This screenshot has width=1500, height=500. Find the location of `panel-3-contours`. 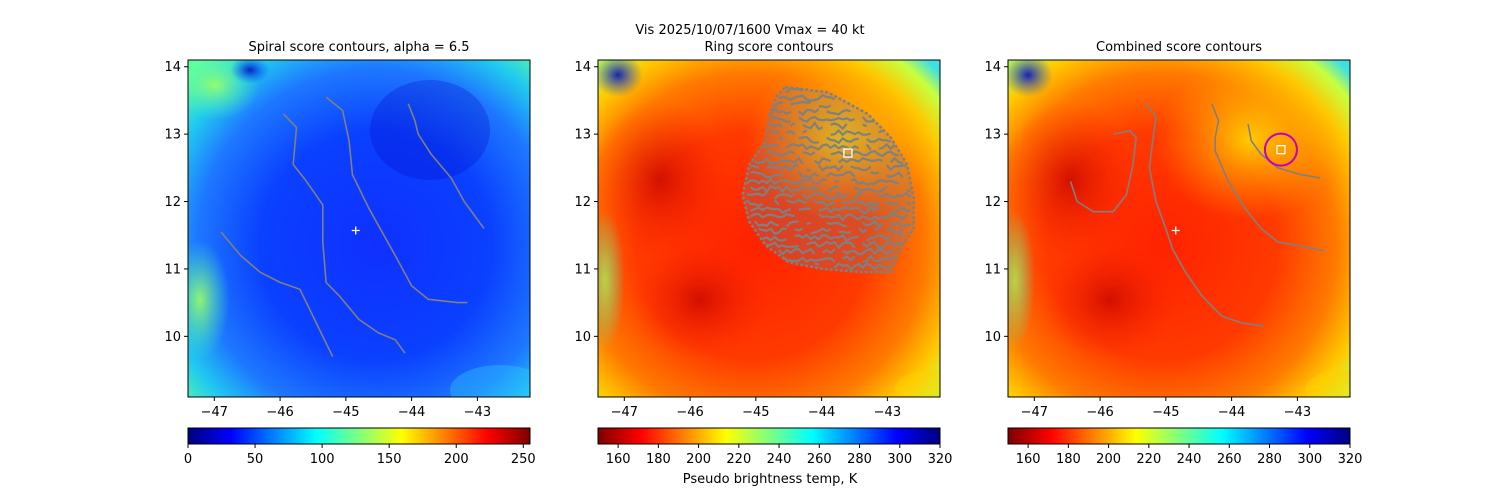

panel-3-contours is located at coordinates (1196, 215).